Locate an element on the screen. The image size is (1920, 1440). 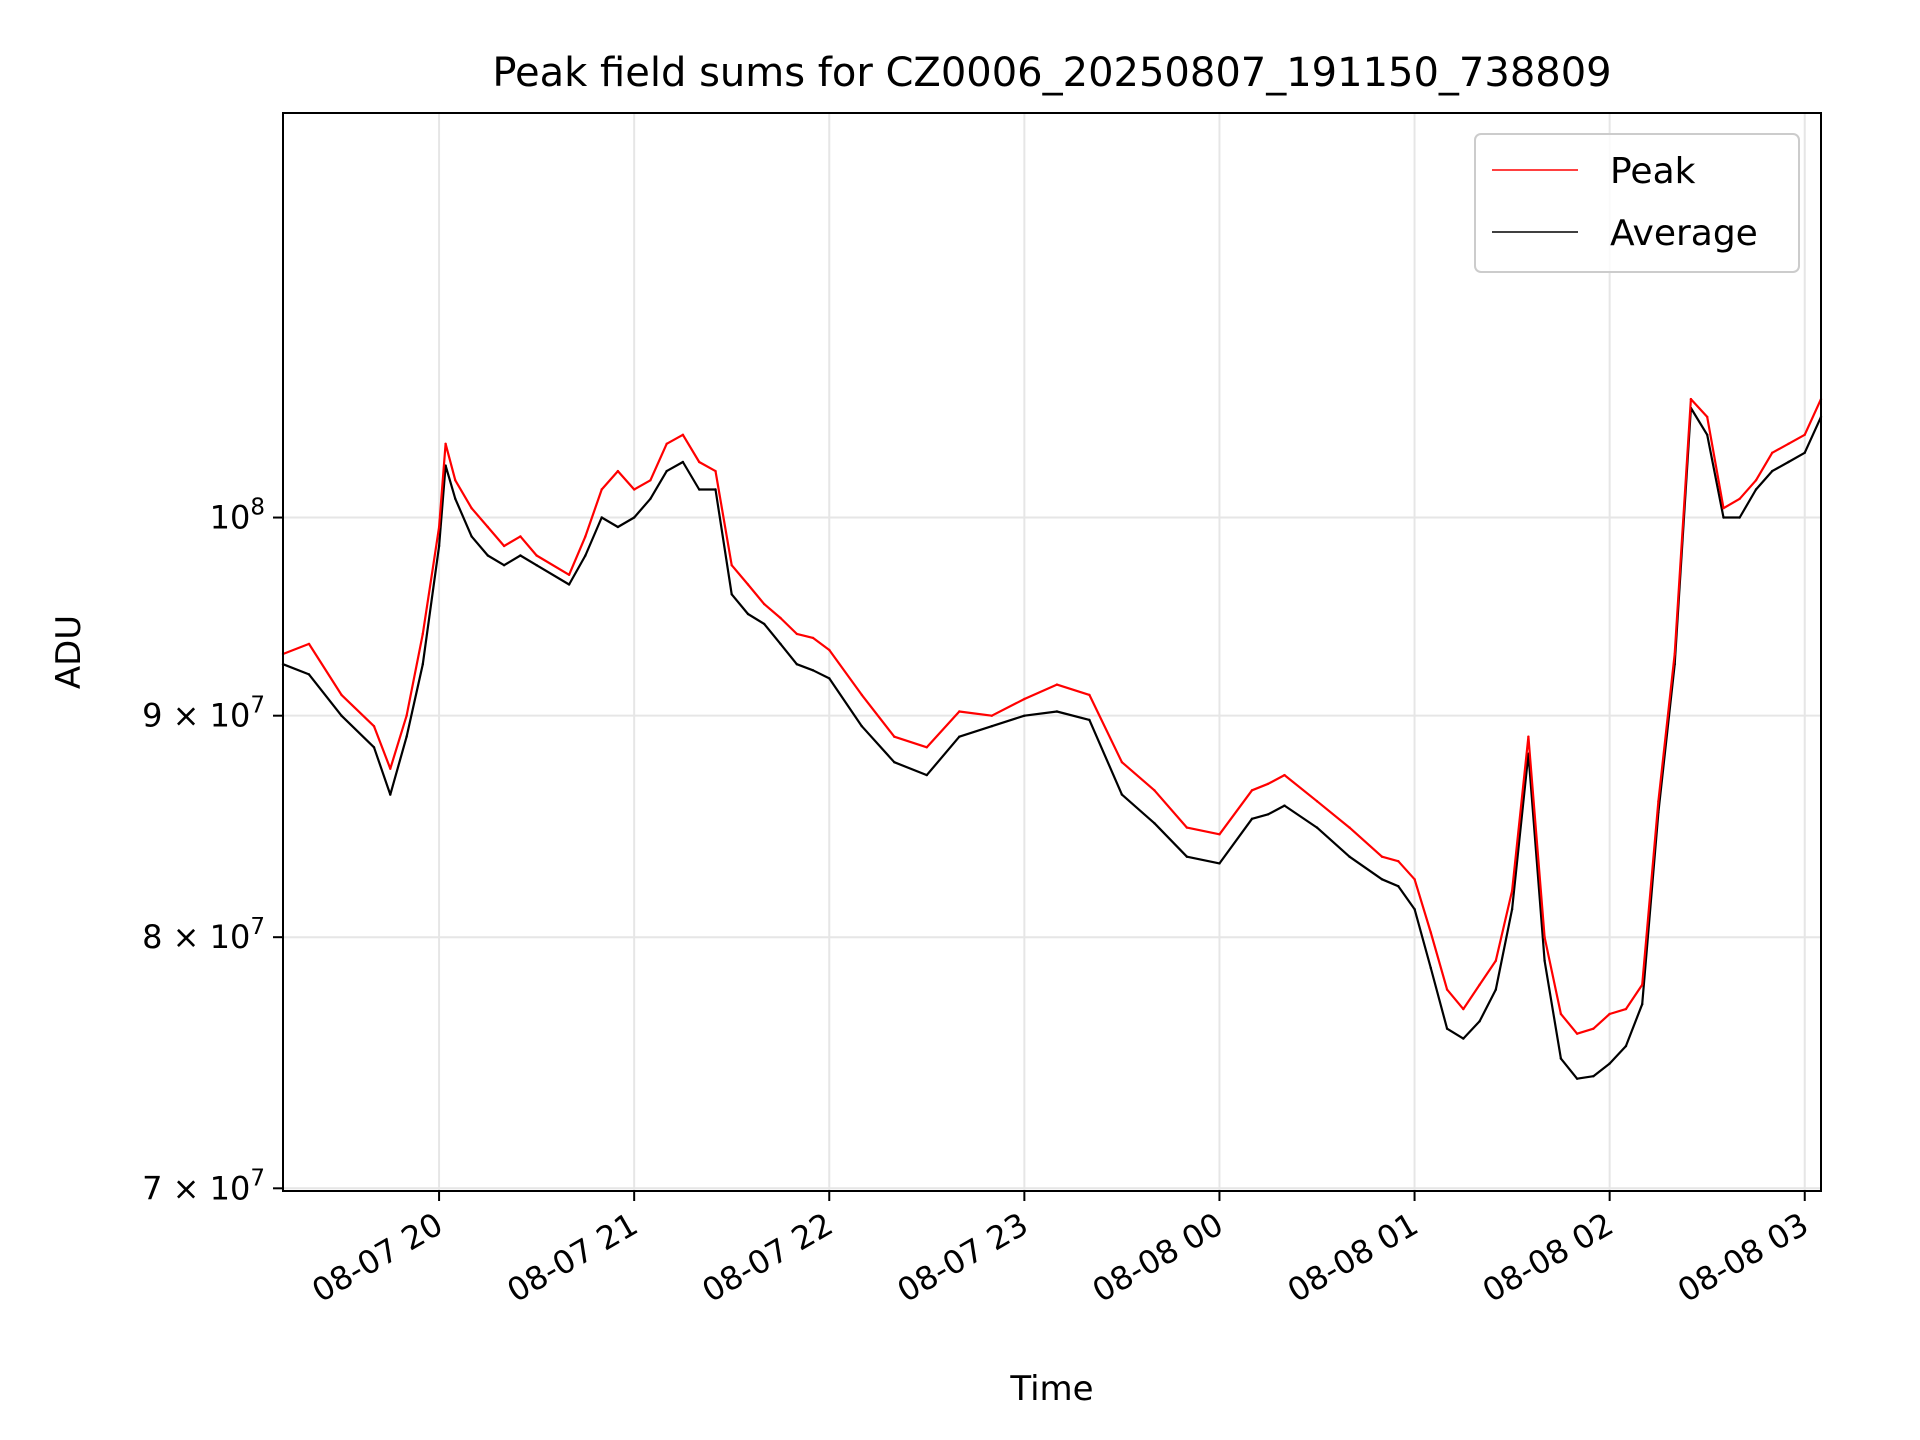
x-axis-label: Time is located at coordinates (1051, 1389).